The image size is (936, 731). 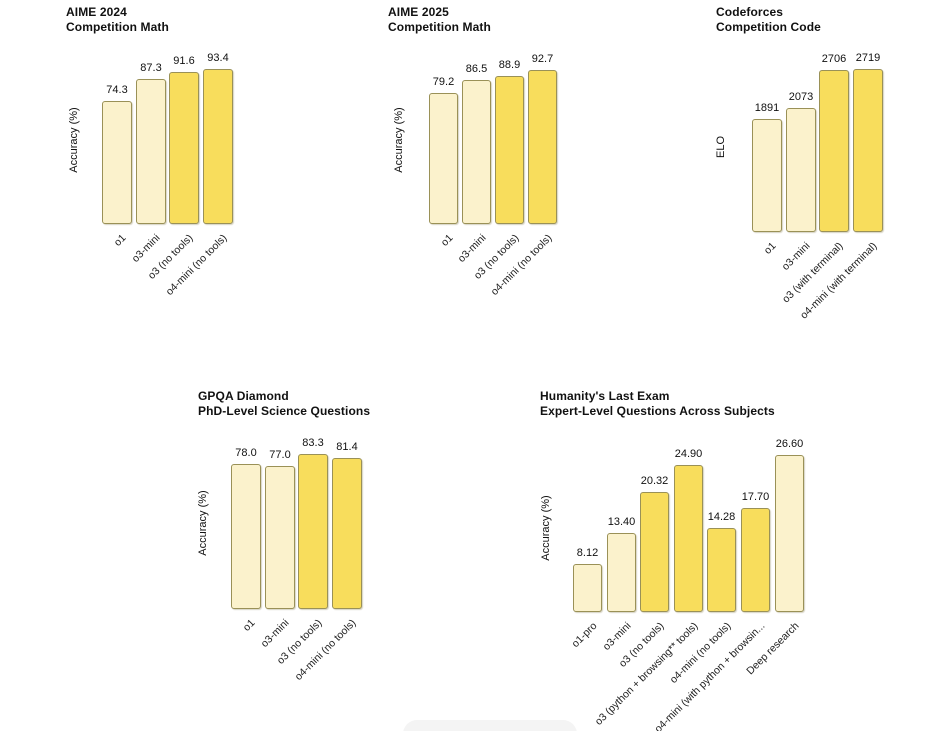 I want to click on bar-value-label: 20.32, so click(x=654, y=481).